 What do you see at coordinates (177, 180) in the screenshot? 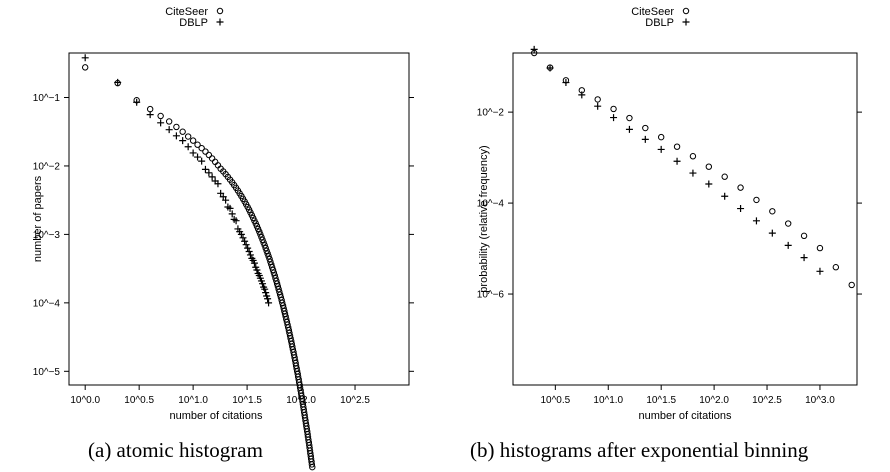
I see `series-dblp` at bounding box center [177, 180].